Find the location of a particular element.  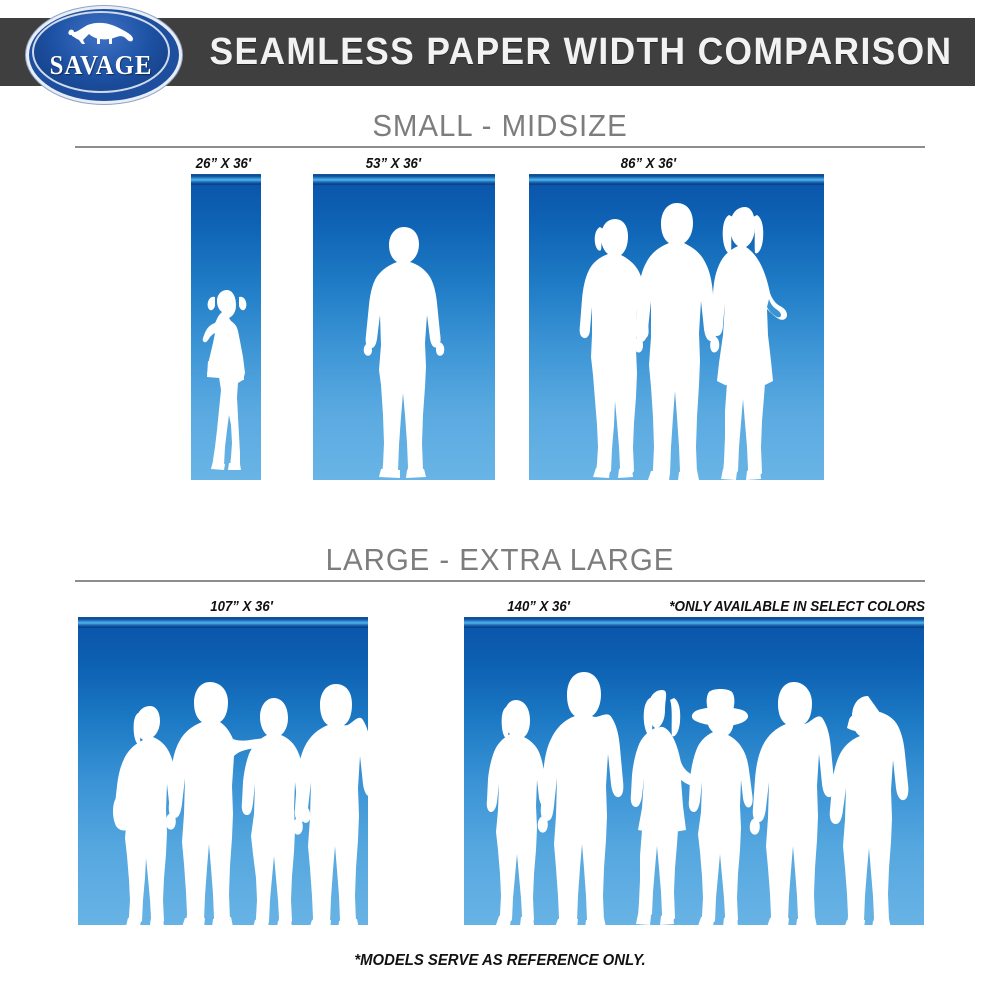

select-colors-note: *ONLY AVAILABLE IN SELECT COLORS is located at coordinates (797, 606).